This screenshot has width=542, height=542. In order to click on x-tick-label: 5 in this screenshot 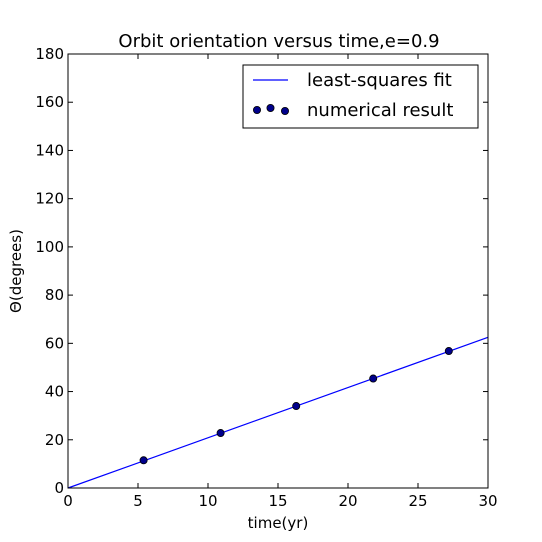, I will do `click(138, 501)`.